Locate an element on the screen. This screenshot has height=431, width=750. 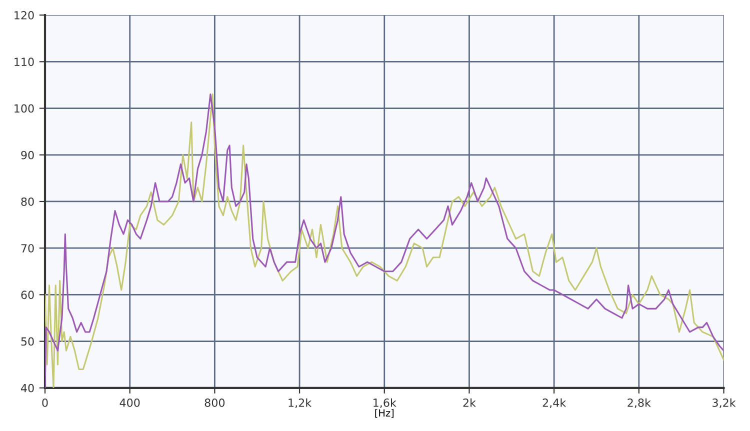
x-tick-label: 2,4k is located at coordinates (554, 403).